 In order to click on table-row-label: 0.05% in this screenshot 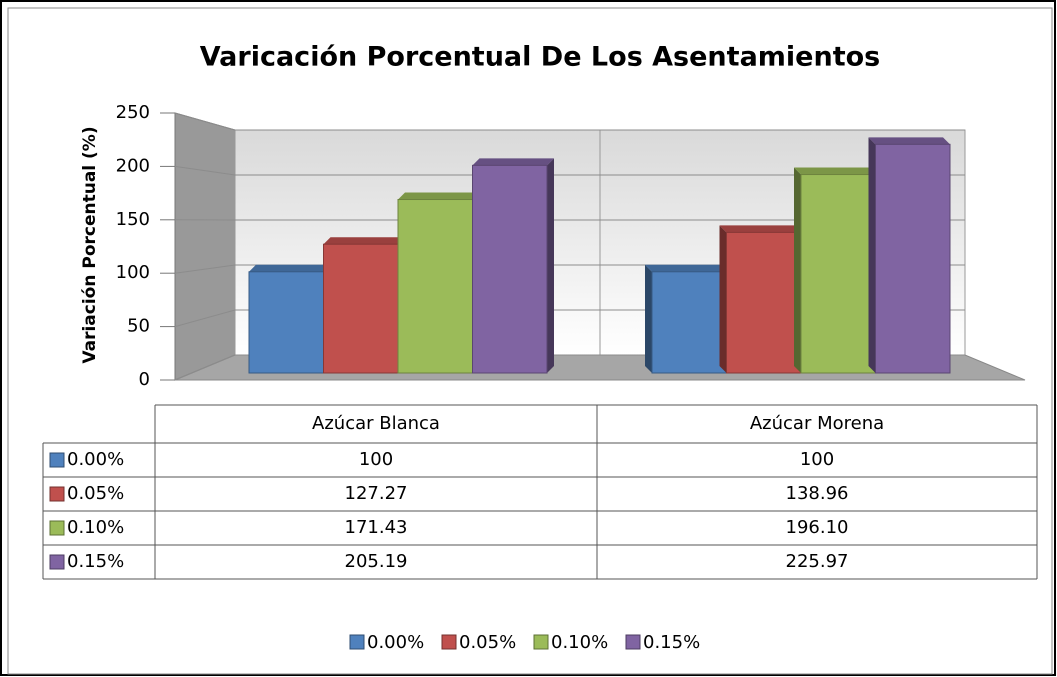, I will do `click(95, 493)`.